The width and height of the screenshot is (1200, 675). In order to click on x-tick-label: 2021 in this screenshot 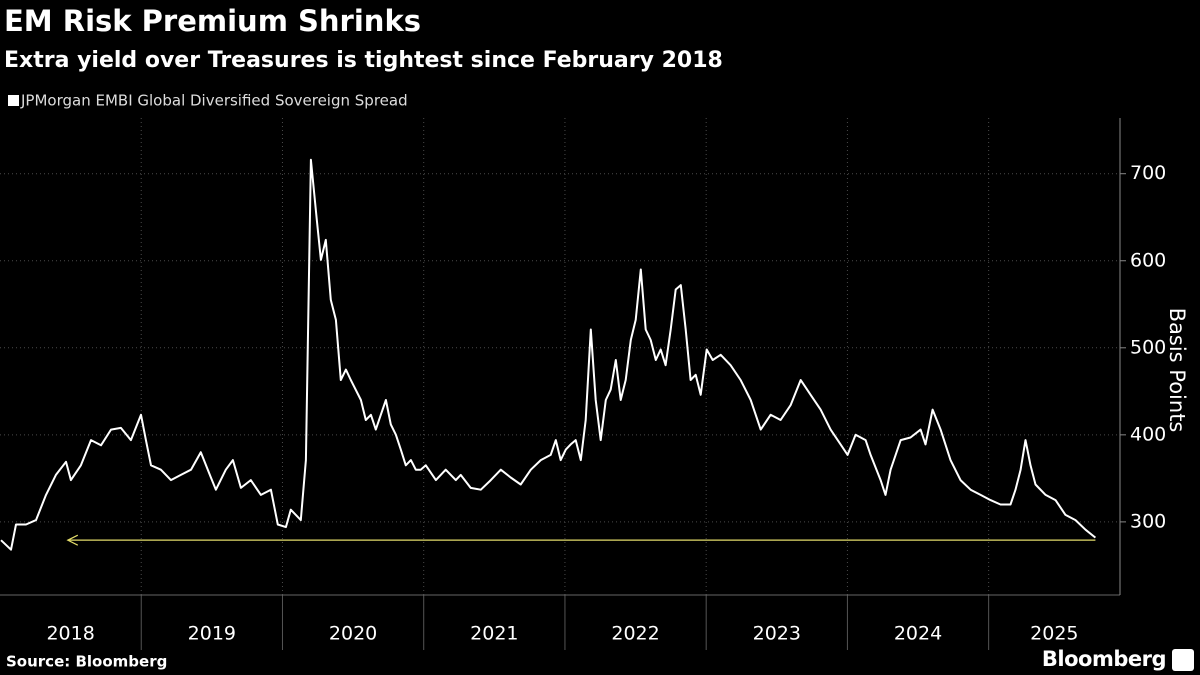, I will do `click(494, 634)`.